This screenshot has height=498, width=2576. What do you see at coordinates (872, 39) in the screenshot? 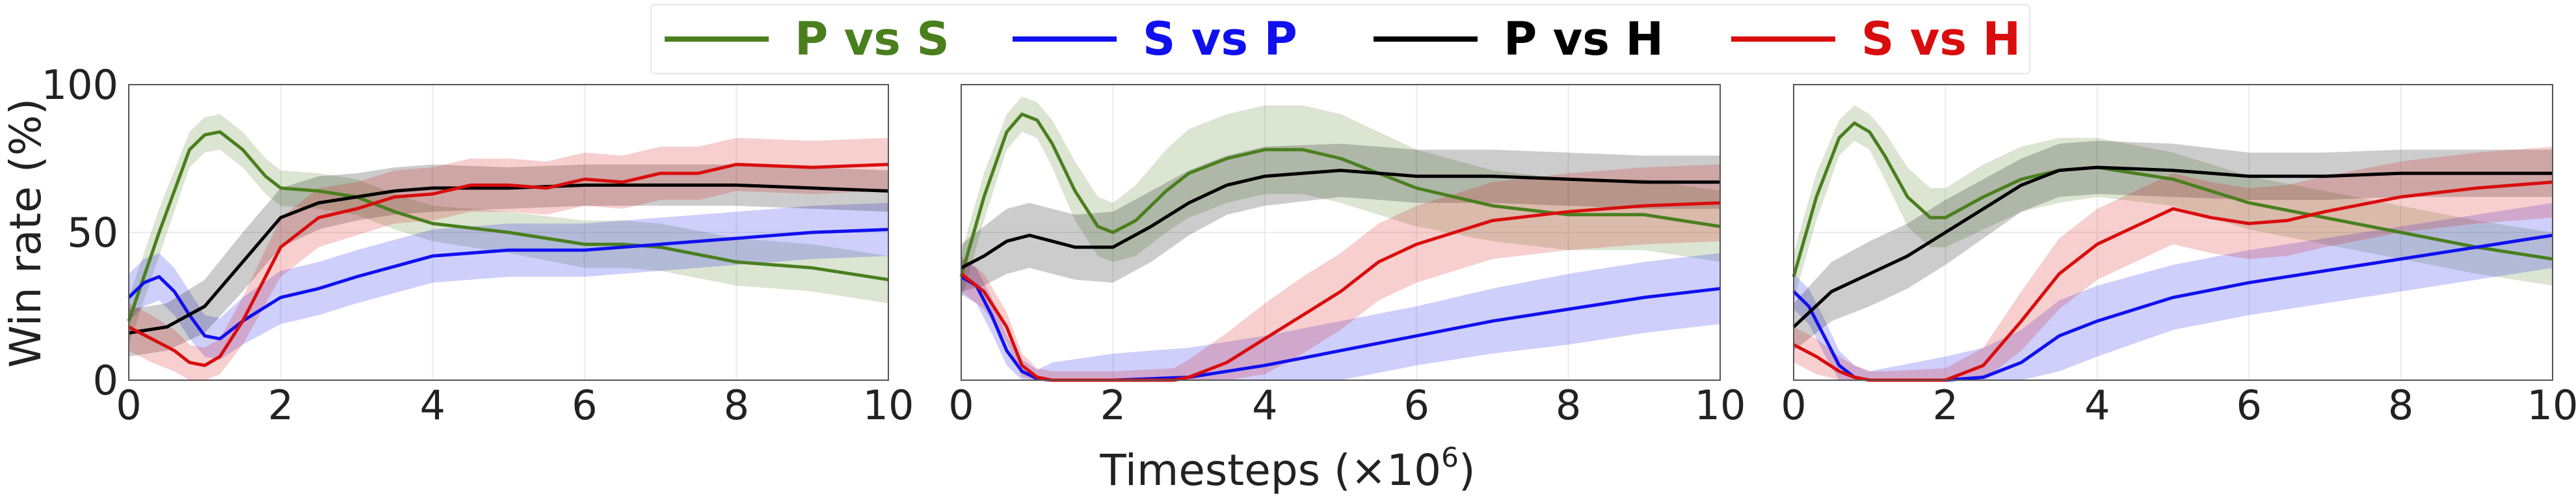
I see `legend-label-p-vs-s: P vs S` at bounding box center [872, 39].